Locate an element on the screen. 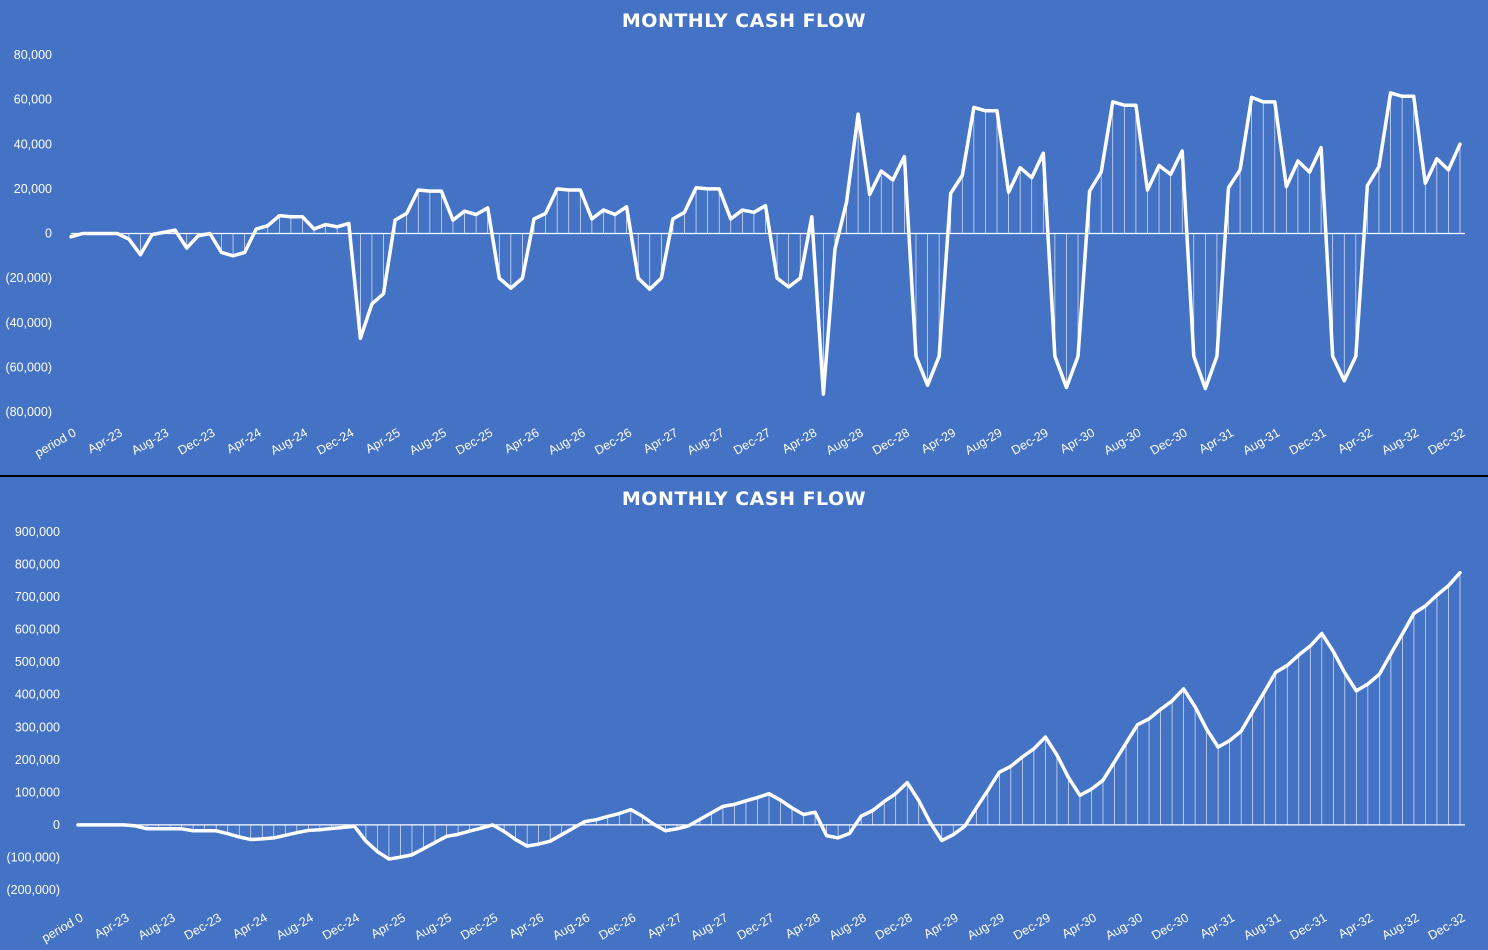  x-tick-label: Apr-25 is located at coordinates (383, 440).